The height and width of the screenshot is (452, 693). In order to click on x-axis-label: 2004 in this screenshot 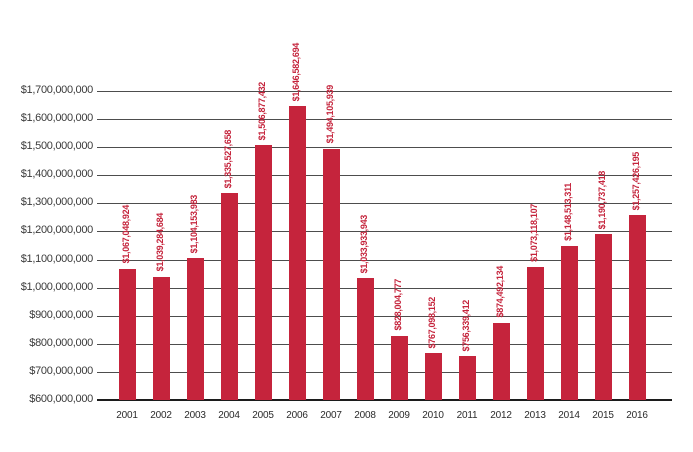, I will do `click(229, 415)`.